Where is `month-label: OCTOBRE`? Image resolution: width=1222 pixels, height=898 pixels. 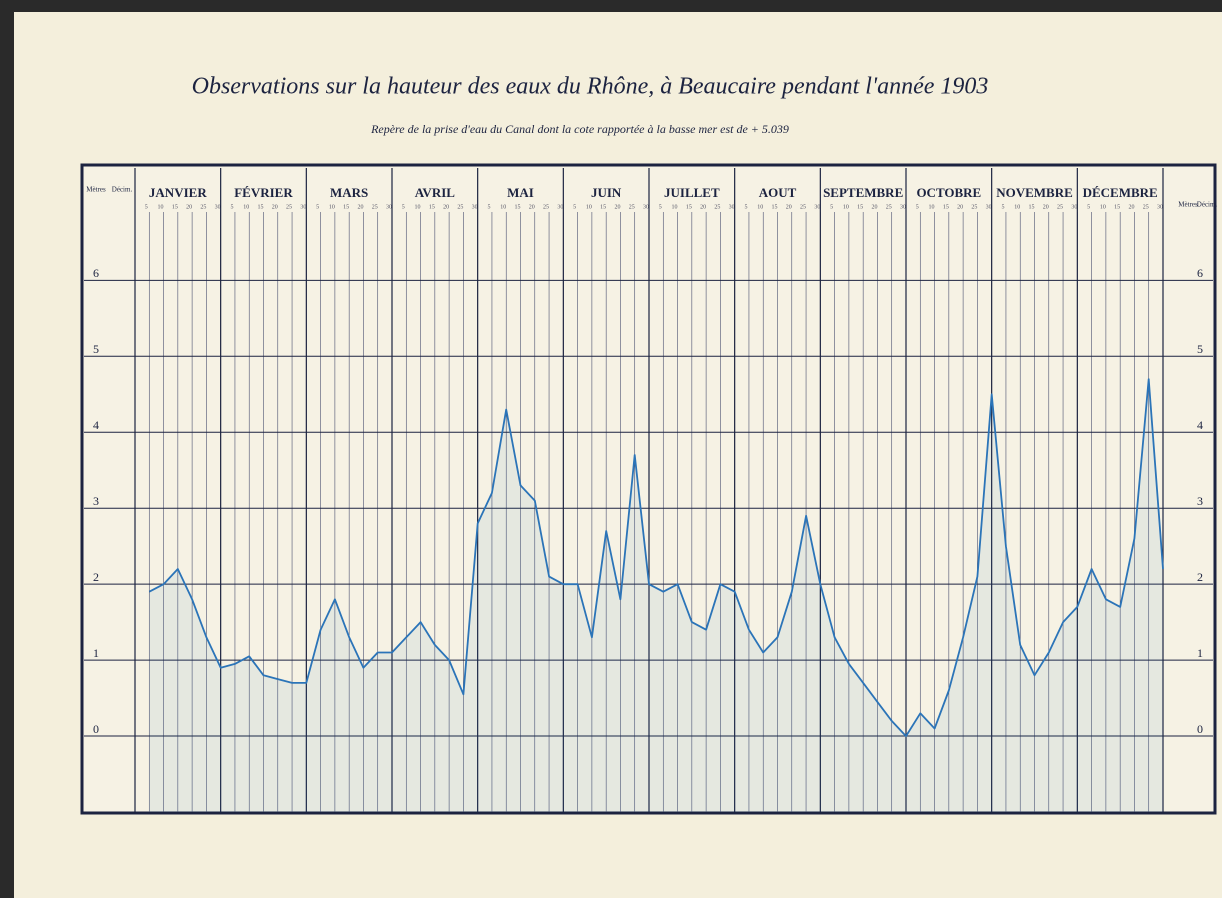
month-label: OCTOBRE is located at coordinates (948, 192).